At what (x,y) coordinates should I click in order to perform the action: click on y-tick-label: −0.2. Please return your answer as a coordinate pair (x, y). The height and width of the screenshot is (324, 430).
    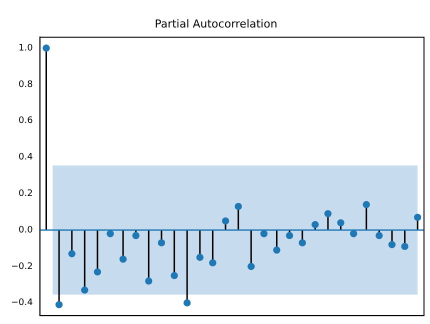
    Looking at the image, I should click on (21, 267).